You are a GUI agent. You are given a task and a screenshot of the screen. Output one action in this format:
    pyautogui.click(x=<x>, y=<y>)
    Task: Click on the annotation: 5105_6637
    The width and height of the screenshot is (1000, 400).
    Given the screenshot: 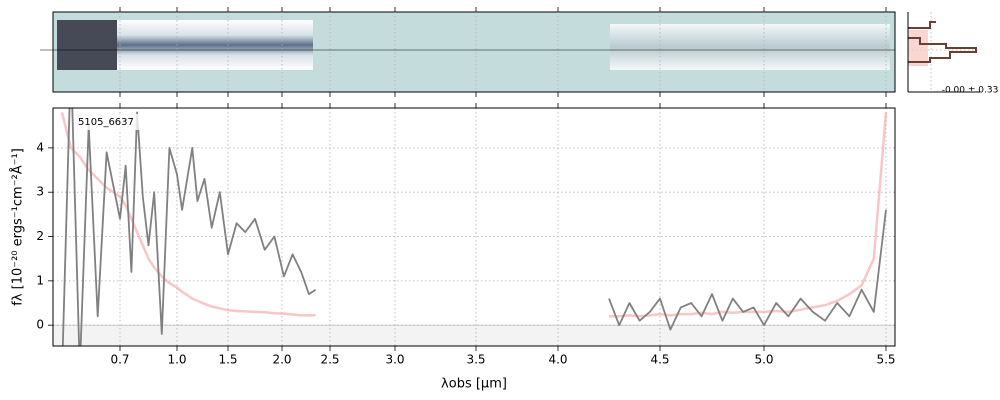 What is the action you would take?
    pyautogui.click(x=106, y=122)
    